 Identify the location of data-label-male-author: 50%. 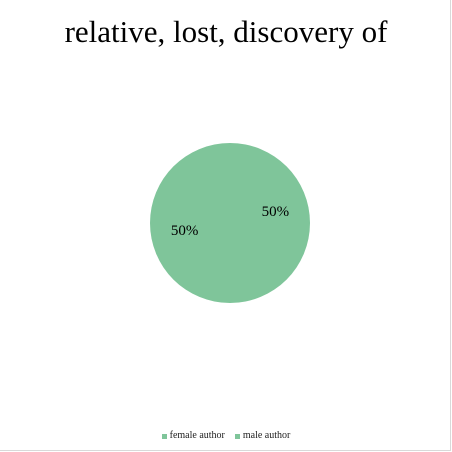
(185, 231).